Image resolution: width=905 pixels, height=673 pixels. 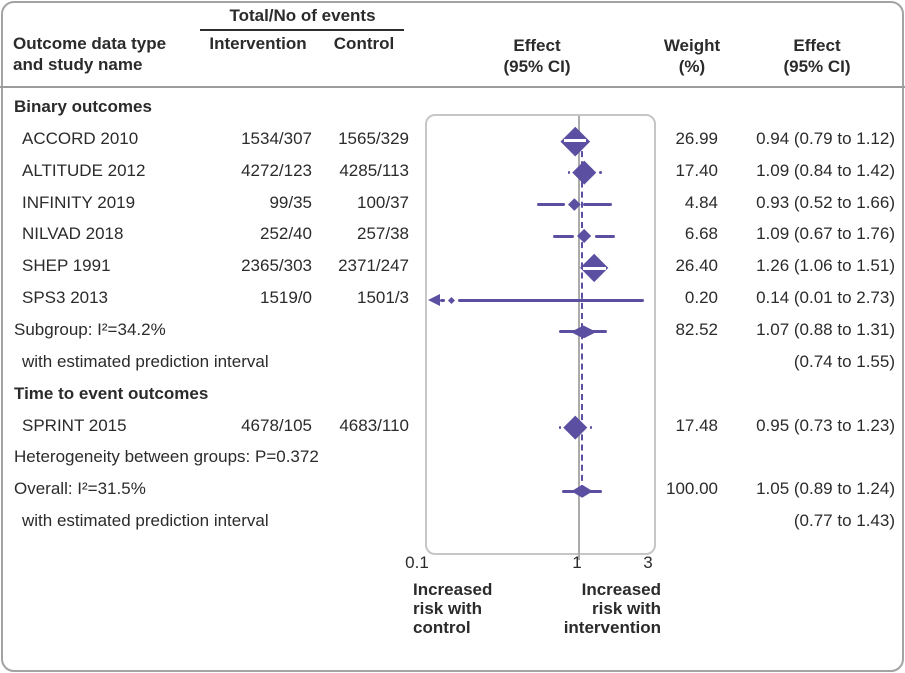 What do you see at coordinates (612, 627) in the screenshot?
I see `direction-right-line3: intervention` at bounding box center [612, 627].